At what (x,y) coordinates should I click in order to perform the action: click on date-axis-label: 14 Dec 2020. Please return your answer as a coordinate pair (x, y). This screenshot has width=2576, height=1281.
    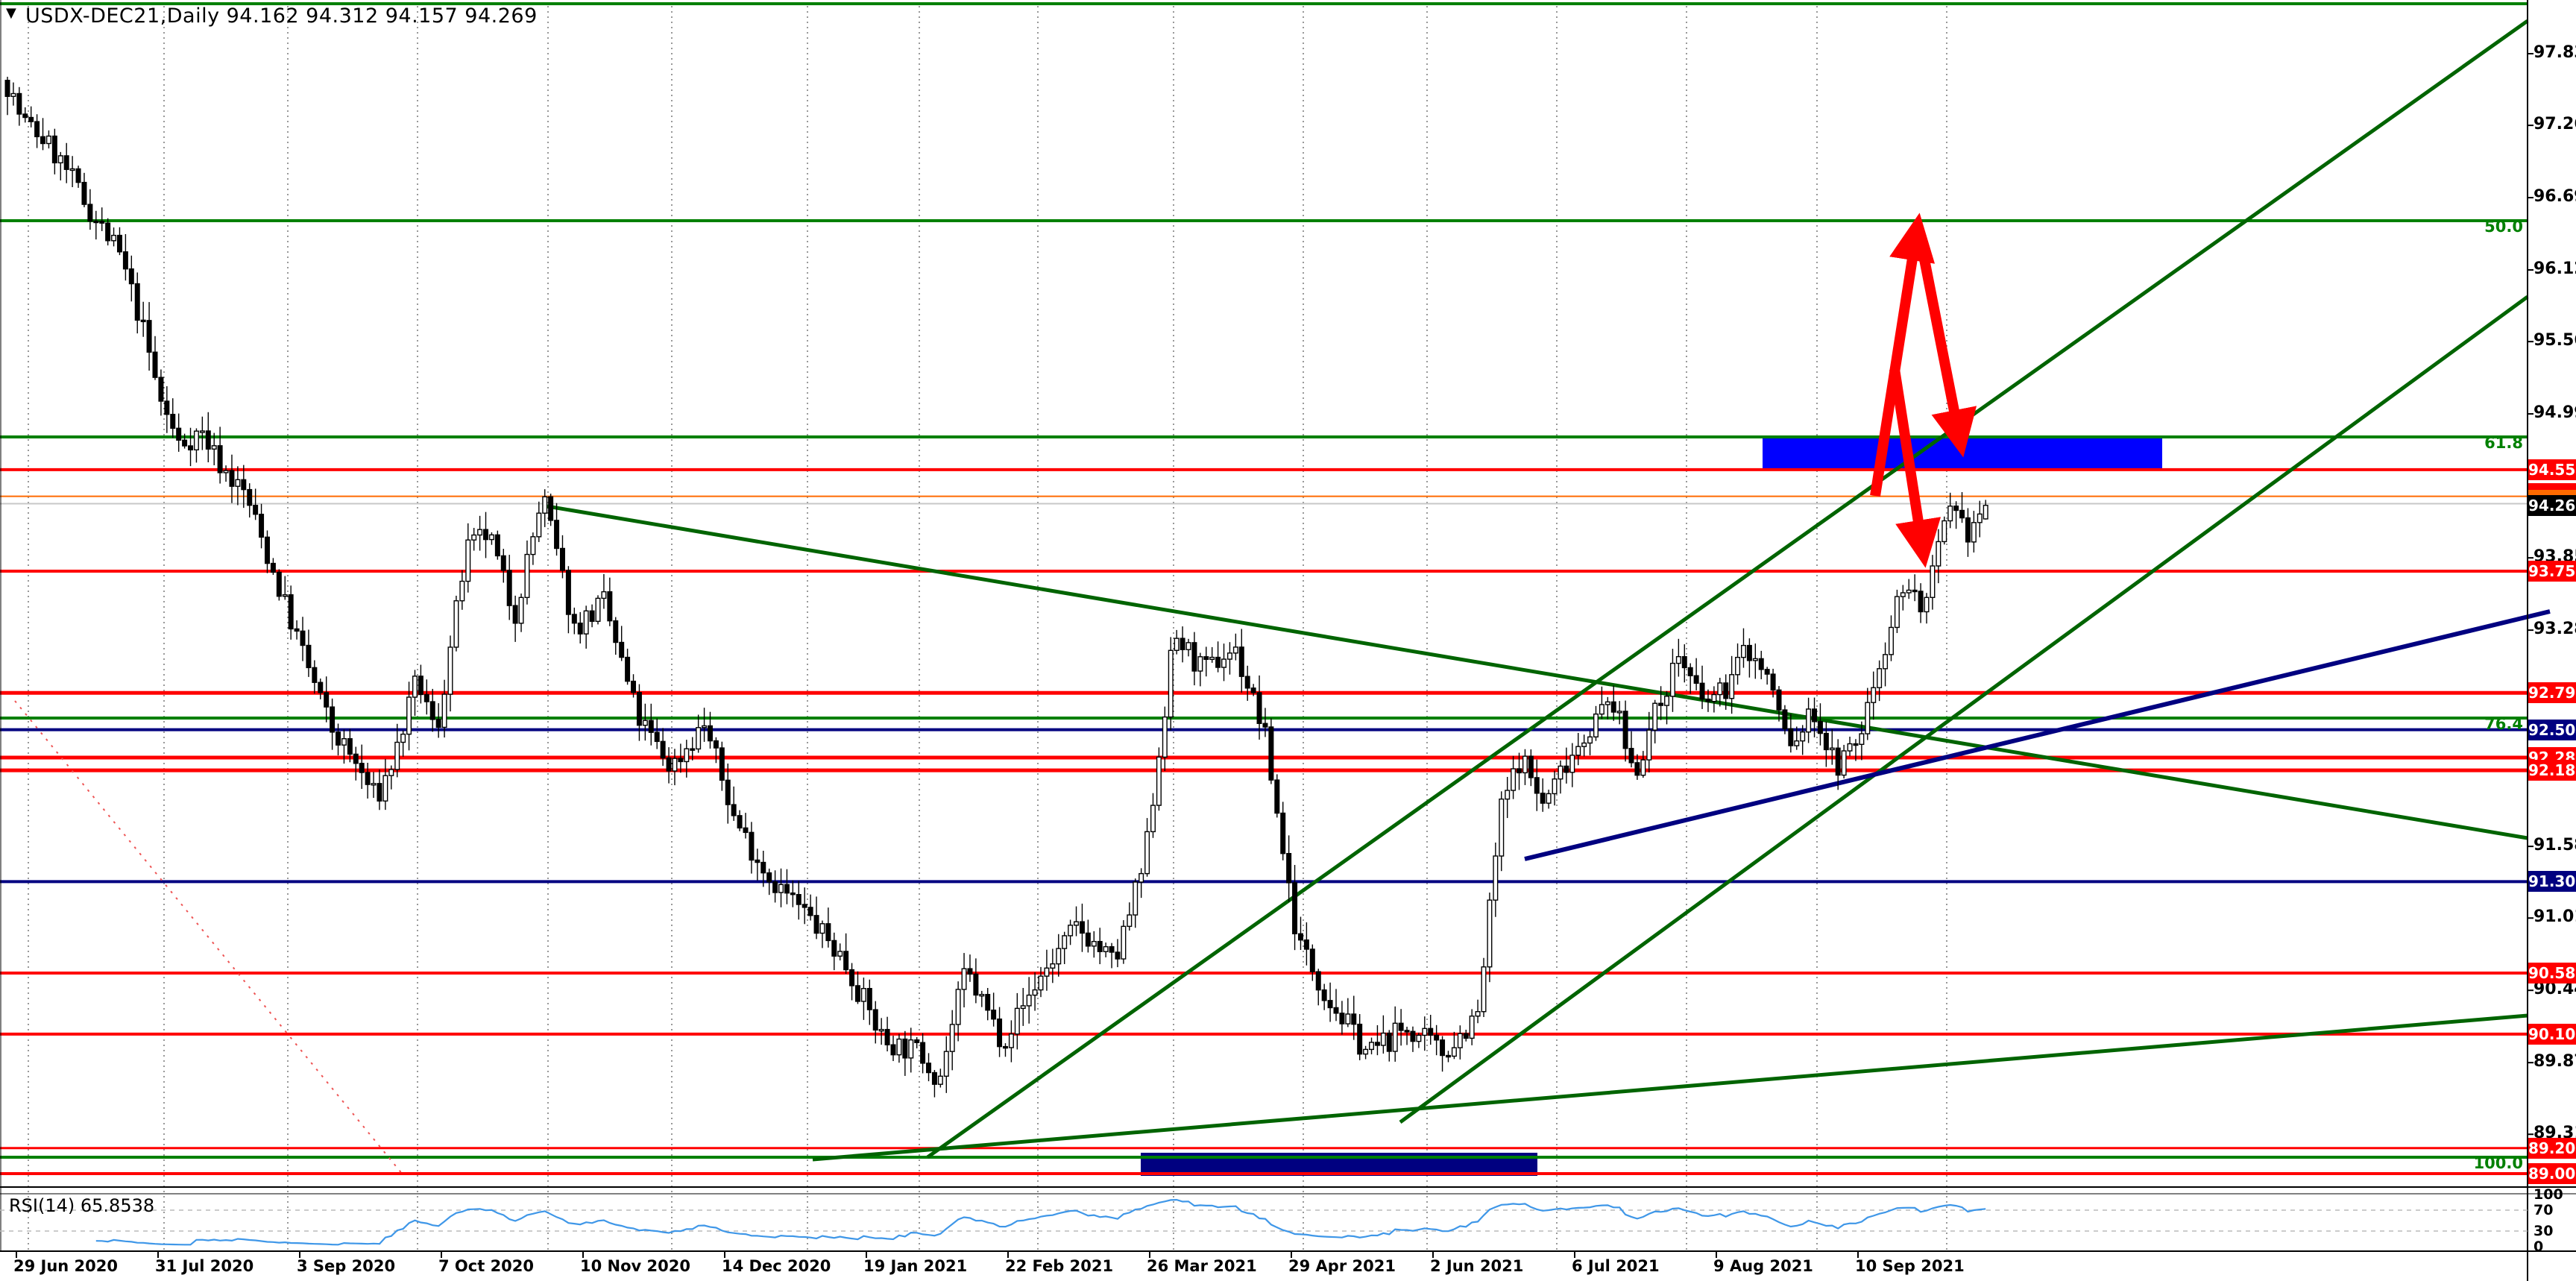
    Looking at the image, I should click on (776, 1266).